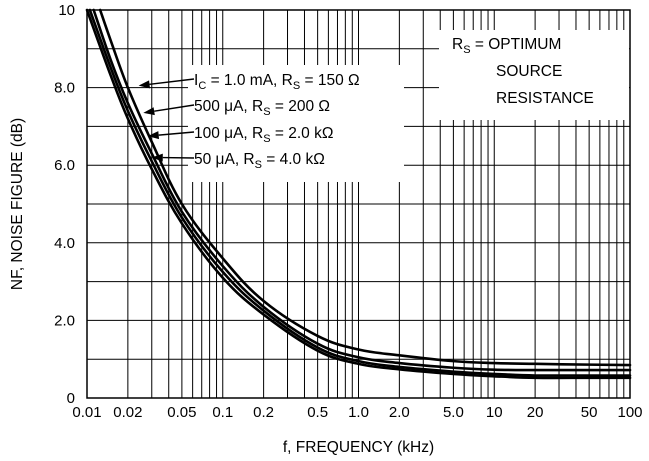  I want to click on x-tick-label: 20, so click(535, 412).